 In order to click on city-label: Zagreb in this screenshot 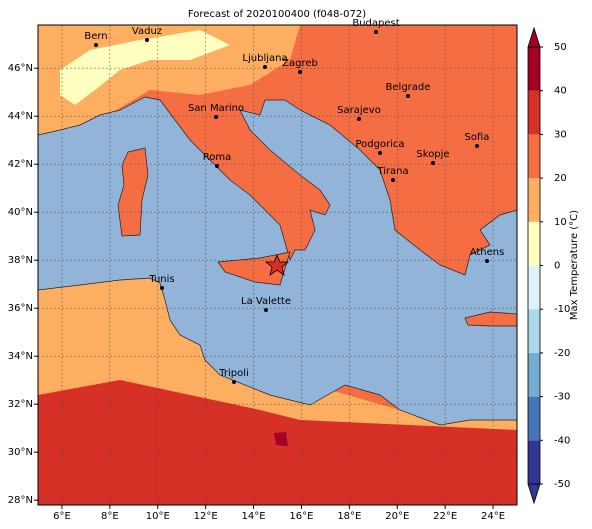, I will do `click(300, 63)`.